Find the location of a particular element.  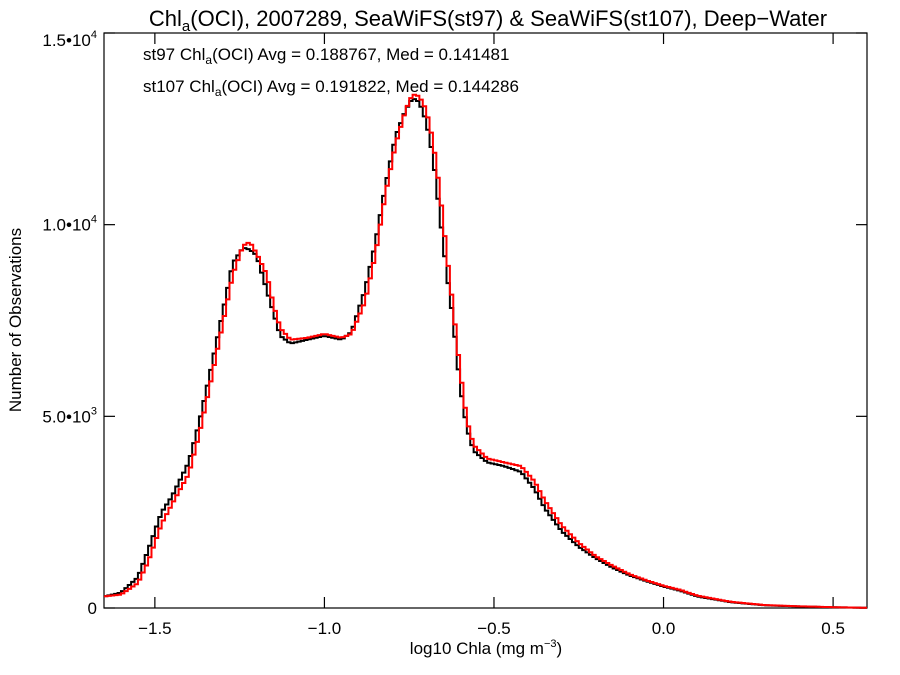

x-tick-label: −0.5 is located at coordinates (494, 628).